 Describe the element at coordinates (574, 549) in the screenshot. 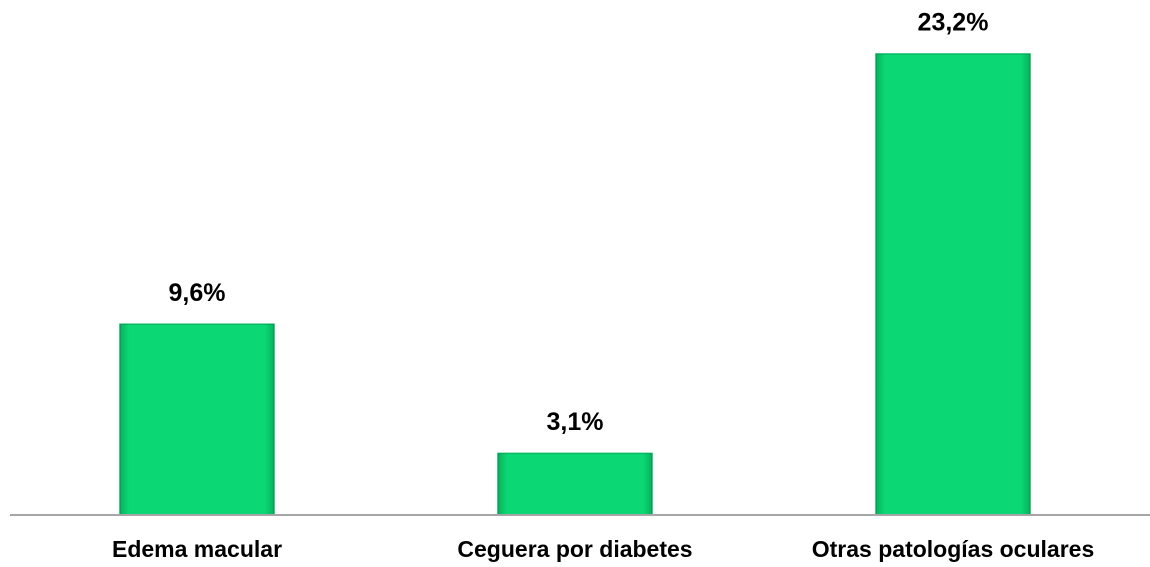

I see `x-tick-label: Ceguera por diabetes` at that location.